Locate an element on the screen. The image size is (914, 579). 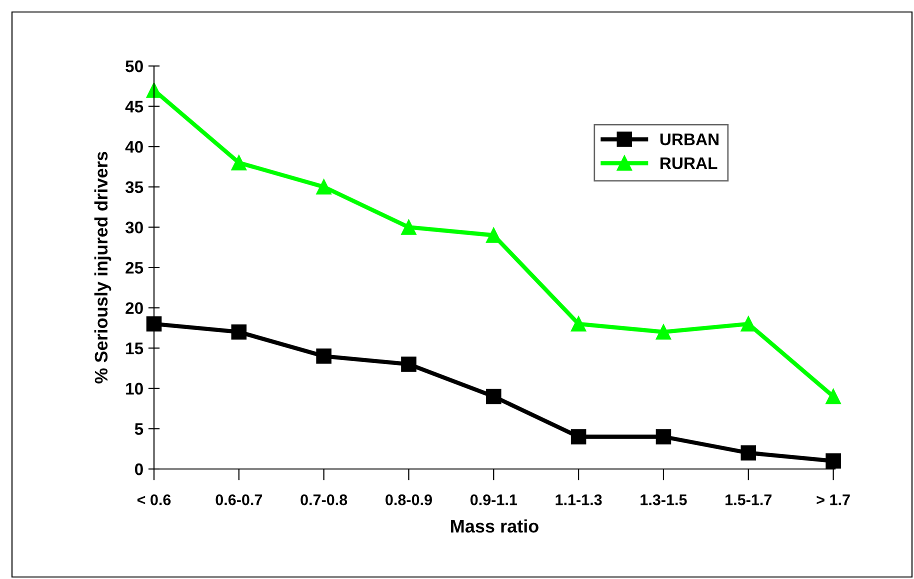
legend-label: RURAL is located at coordinates (689, 164).